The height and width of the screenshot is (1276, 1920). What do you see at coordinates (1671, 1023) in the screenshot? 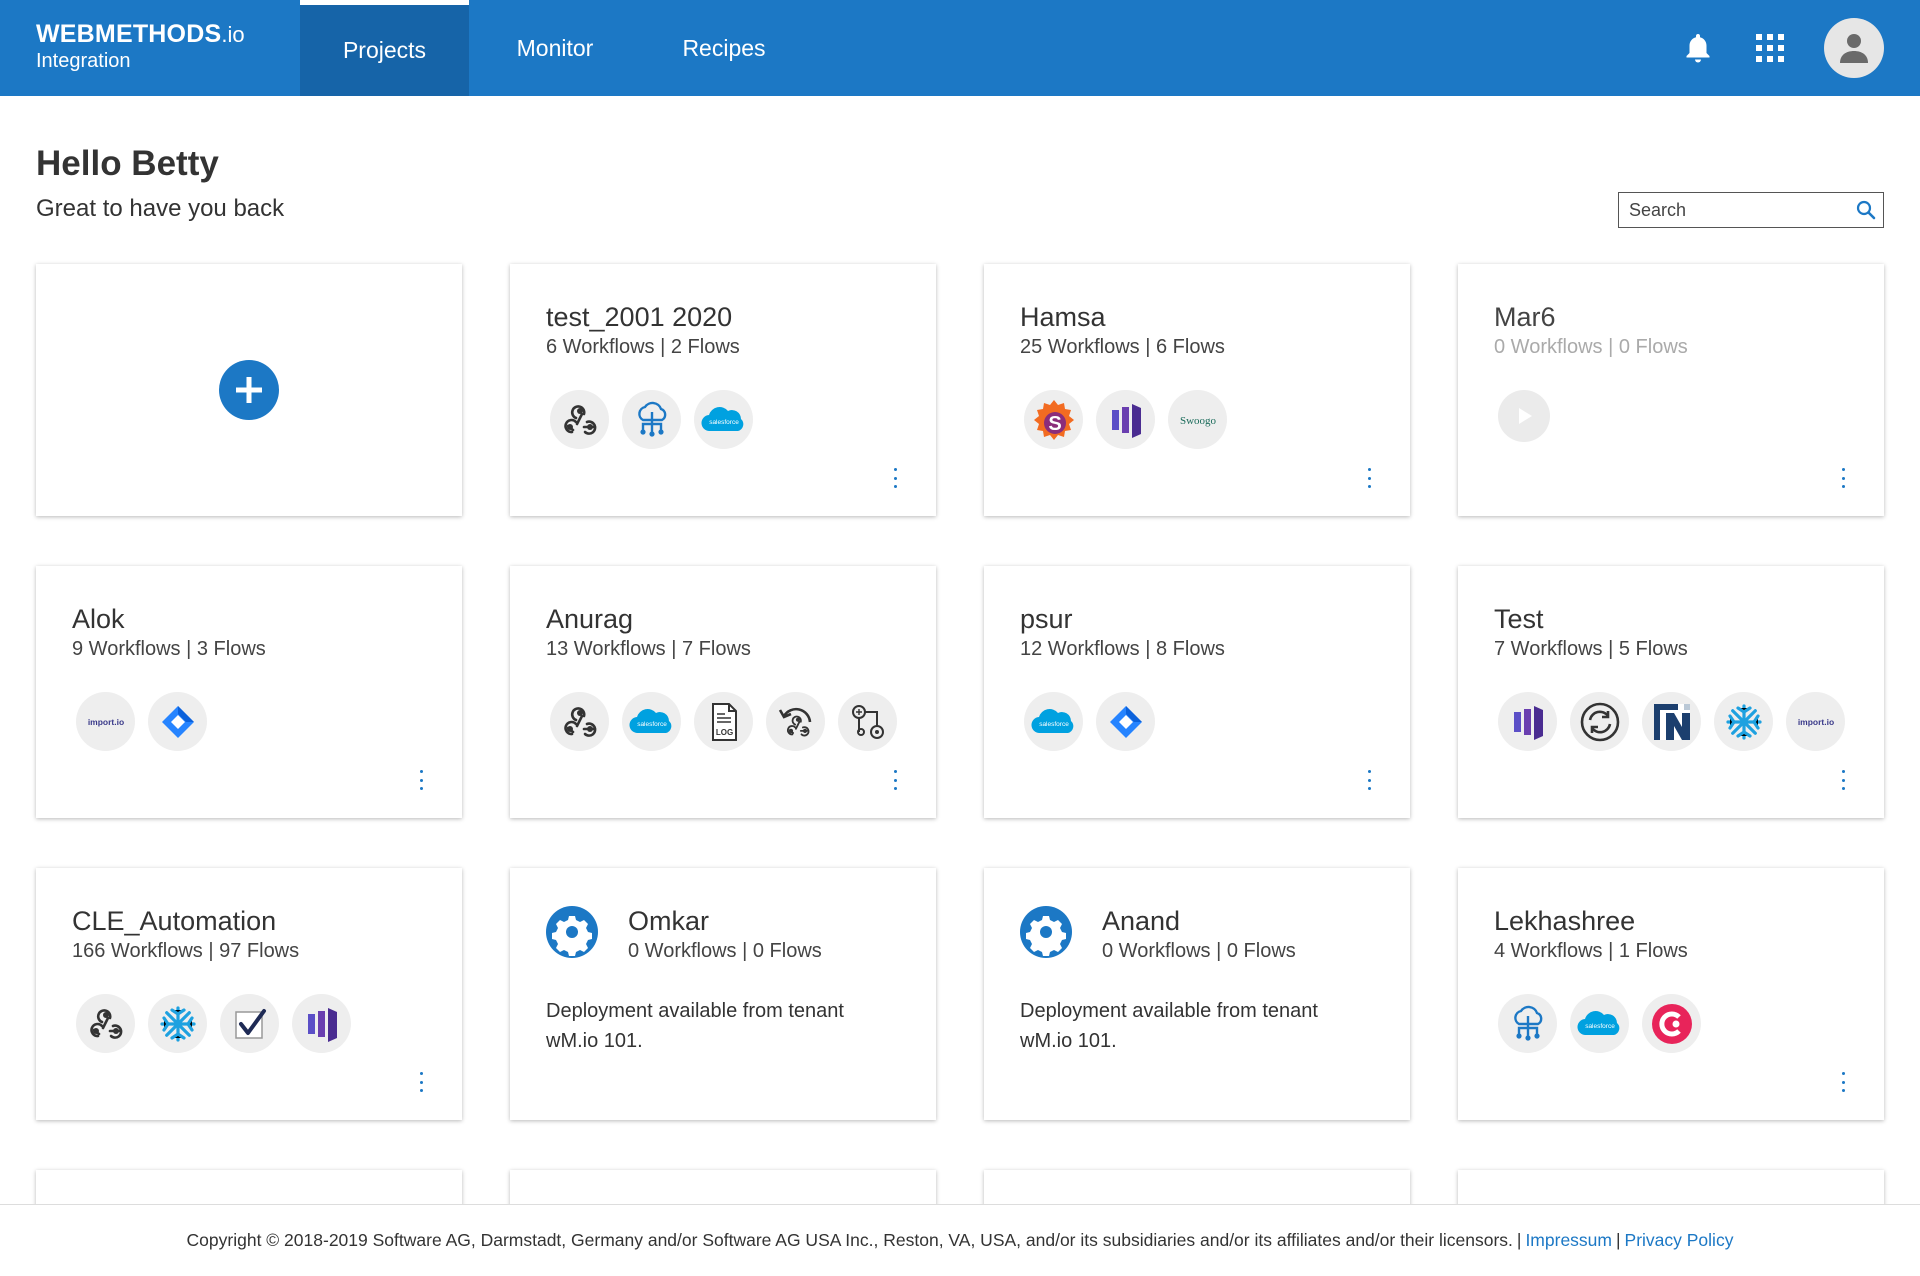
I see `red-c-icon` at bounding box center [1671, 1023].